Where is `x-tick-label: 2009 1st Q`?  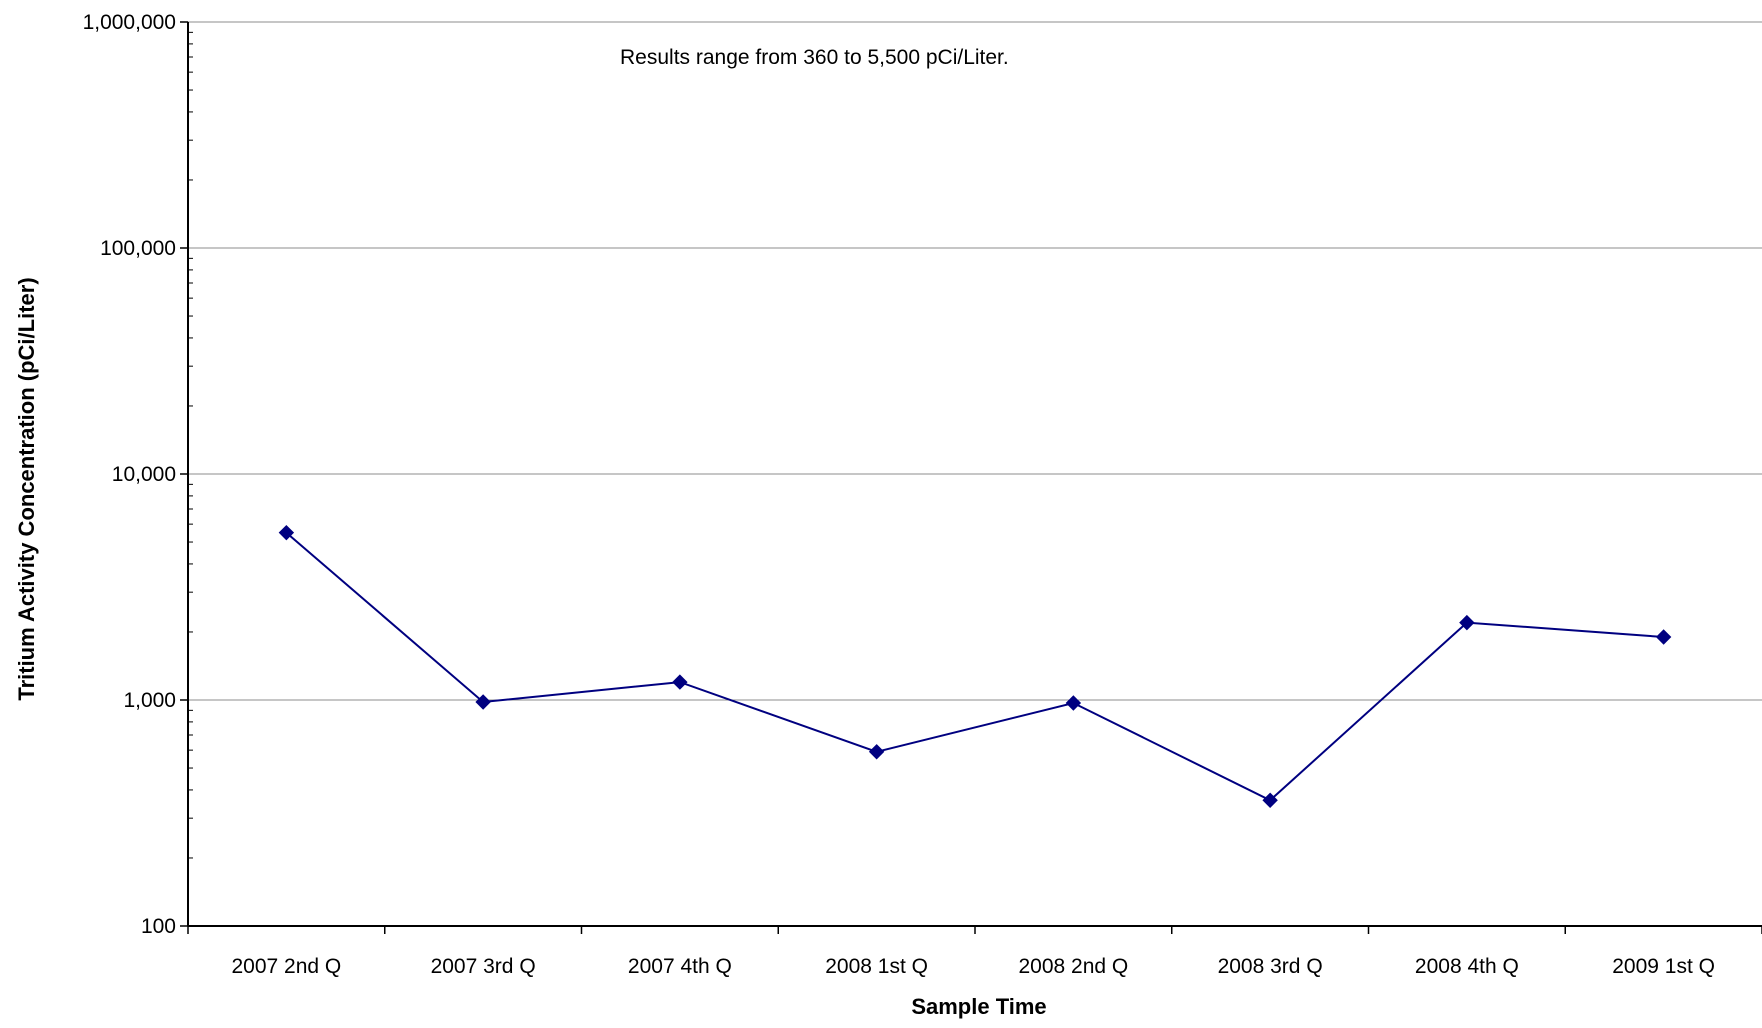
x-tick-label: 2009 1st Q is located at coordinates (1663, 966).